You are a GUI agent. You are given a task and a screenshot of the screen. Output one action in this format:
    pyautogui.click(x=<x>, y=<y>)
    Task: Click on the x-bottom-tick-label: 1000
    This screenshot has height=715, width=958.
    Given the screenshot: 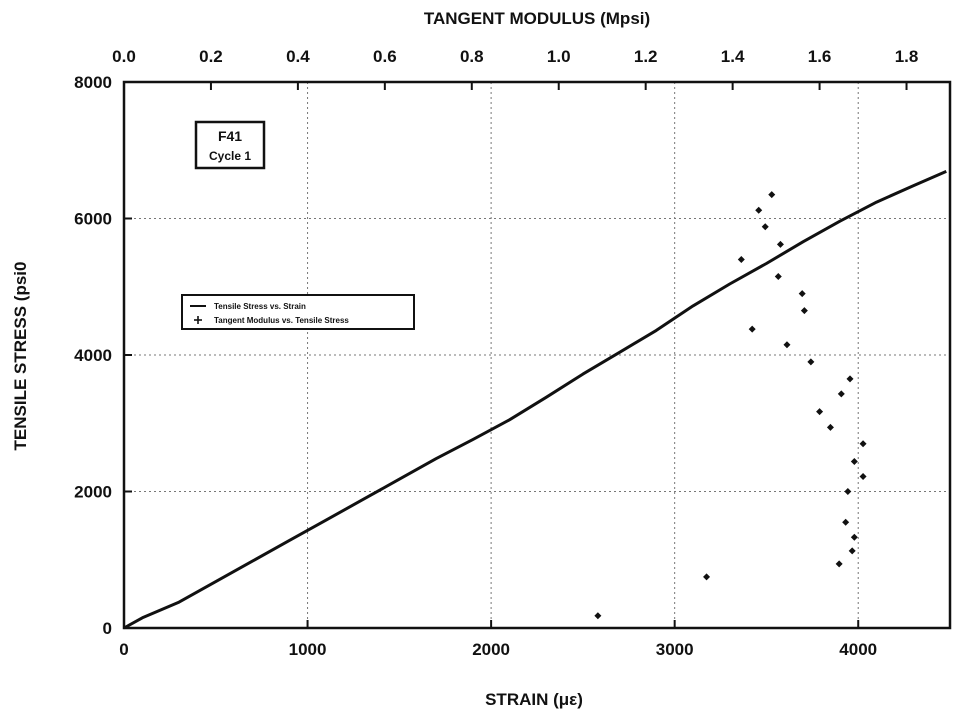 What is the action you would take?
    pyautogui.click(x=308, y=649)
    